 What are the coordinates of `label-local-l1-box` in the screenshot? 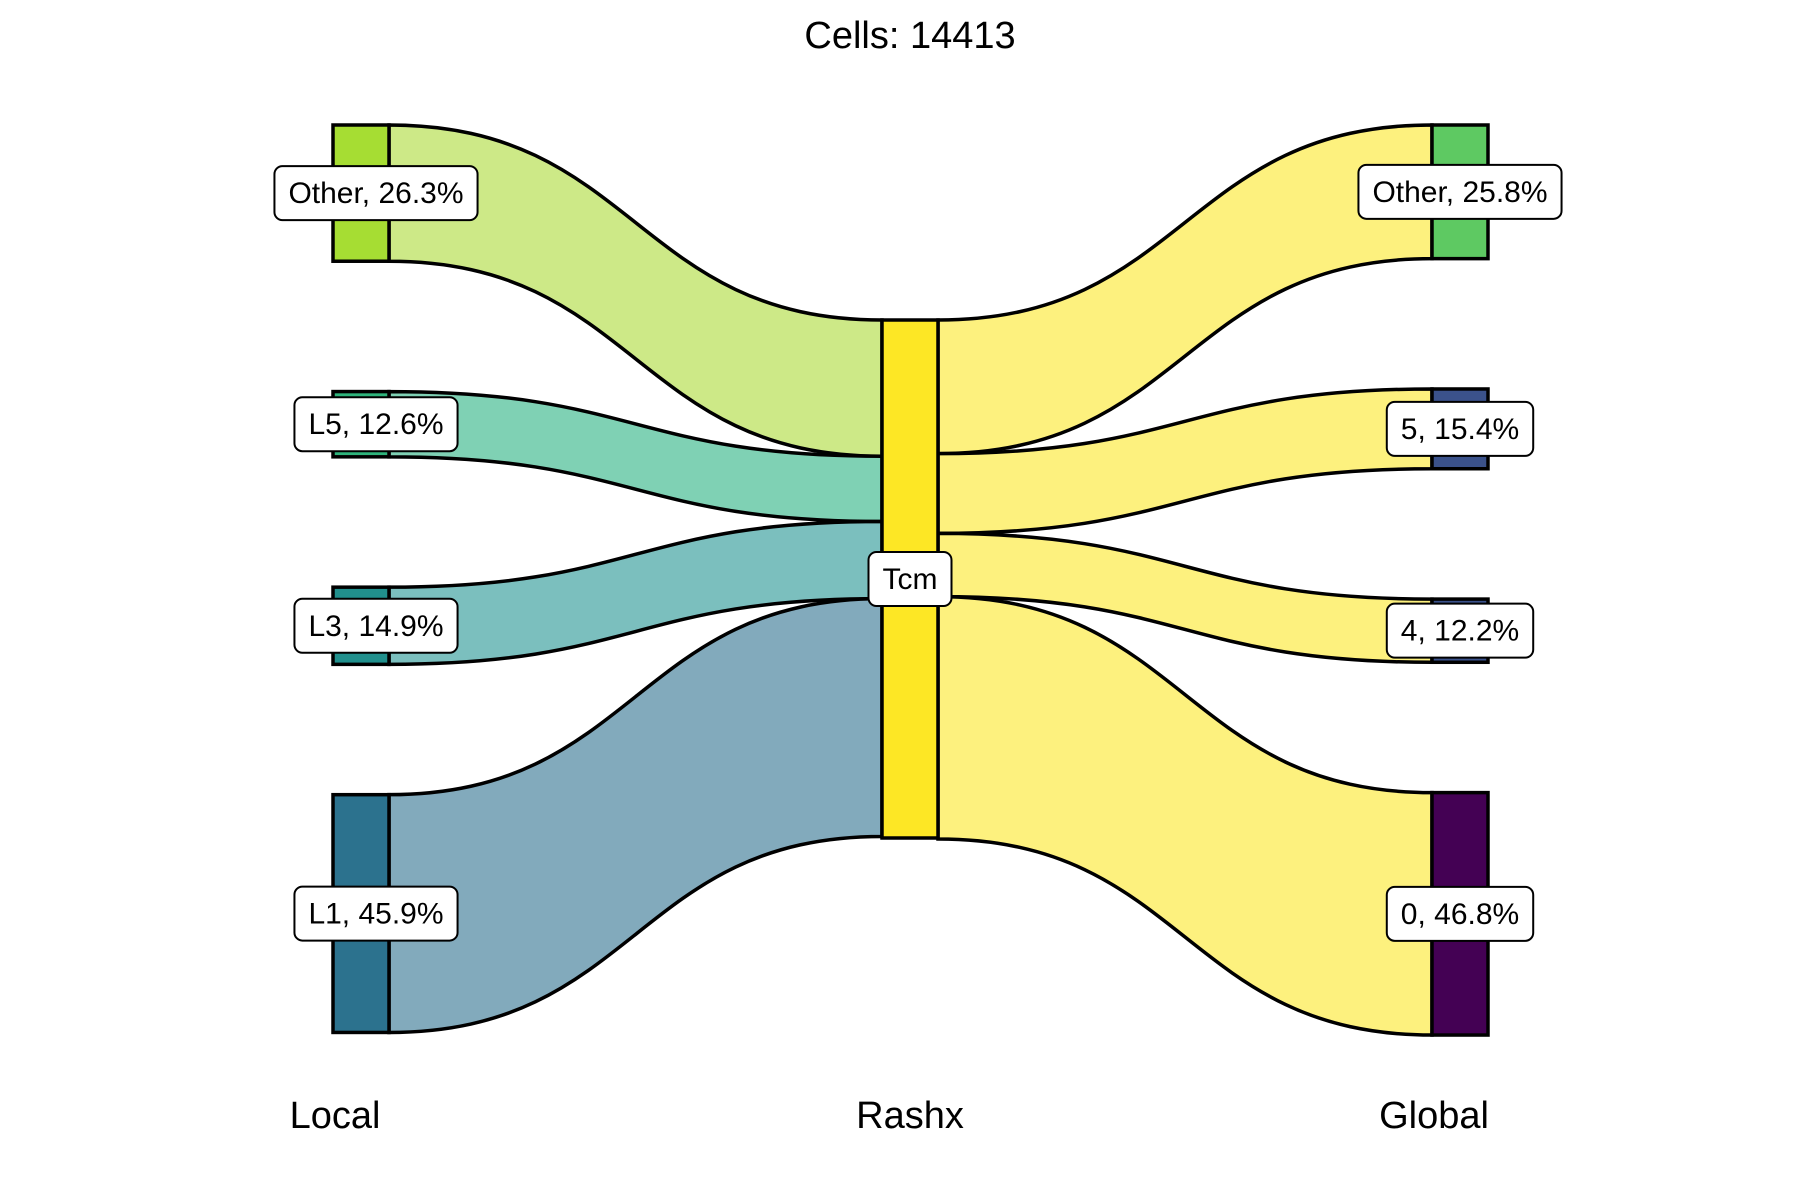 It's located at (376, 913).